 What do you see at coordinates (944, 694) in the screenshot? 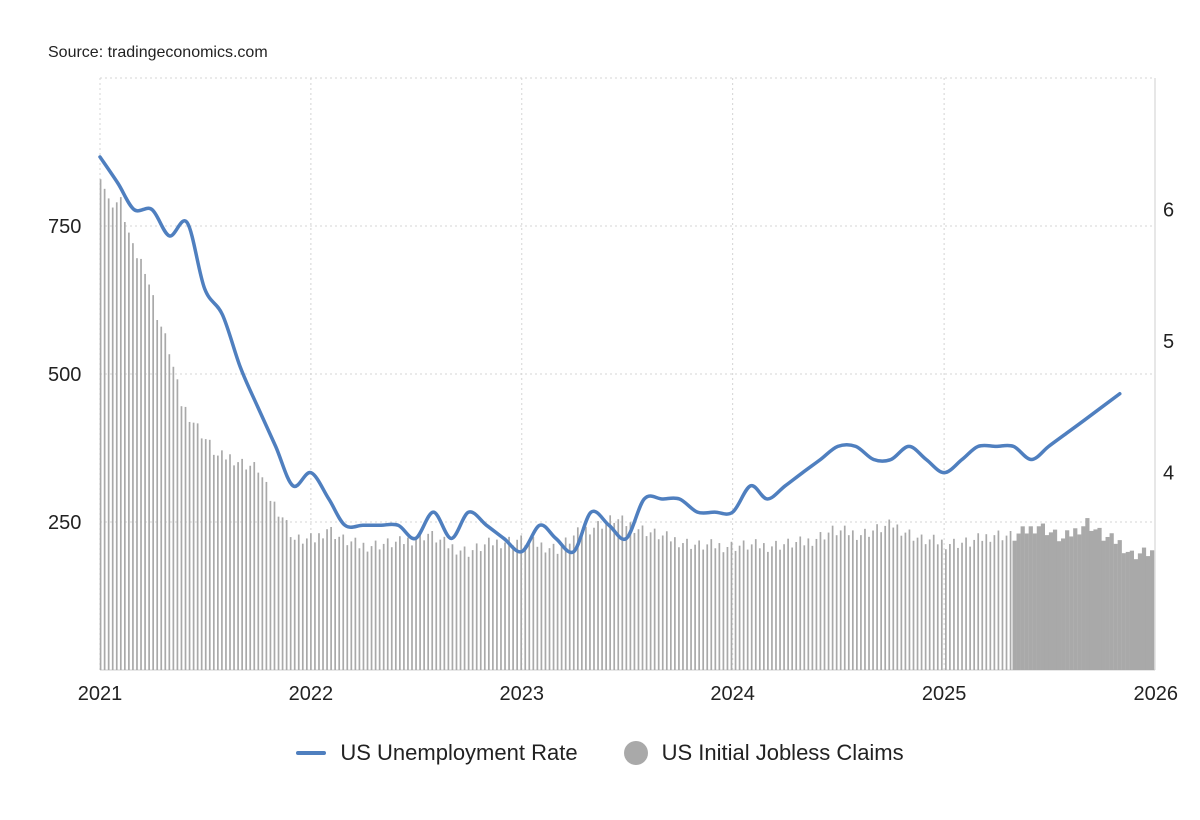
I see `x-tick-label: 2025` at bounding box center [944, 694].